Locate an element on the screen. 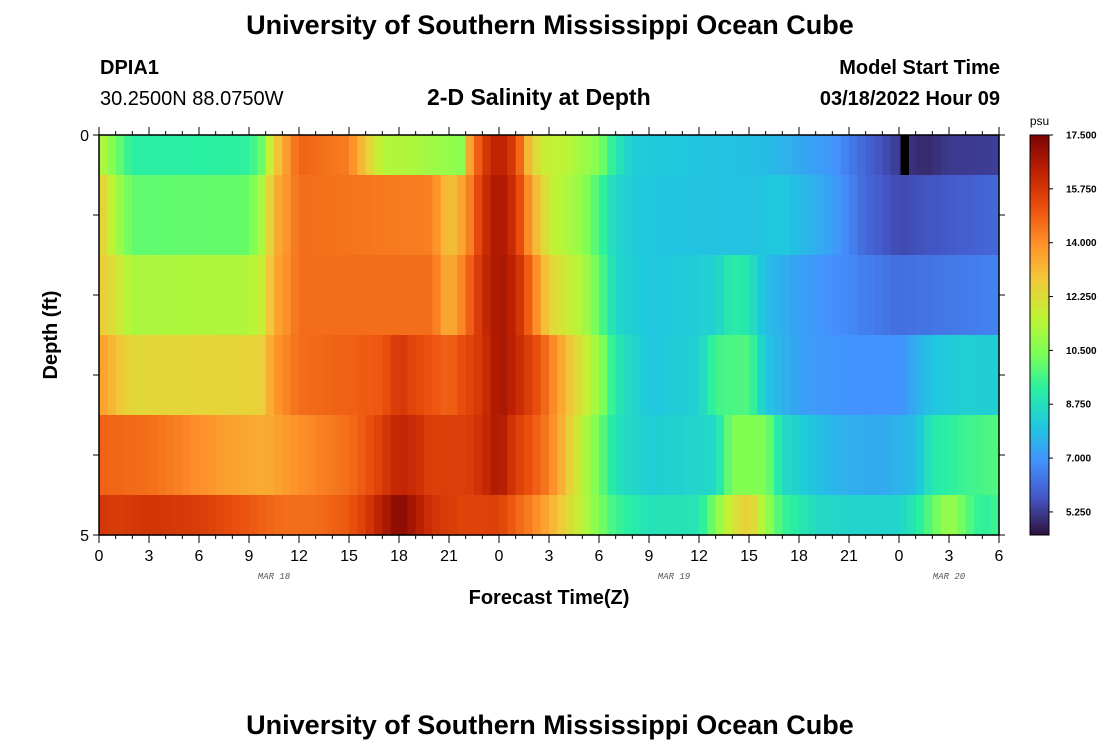 Image resolution: width=1100 pixels, height=750 pixels. x-axis-label: Forecast Time(Z) is located at coordinates (549, 598).